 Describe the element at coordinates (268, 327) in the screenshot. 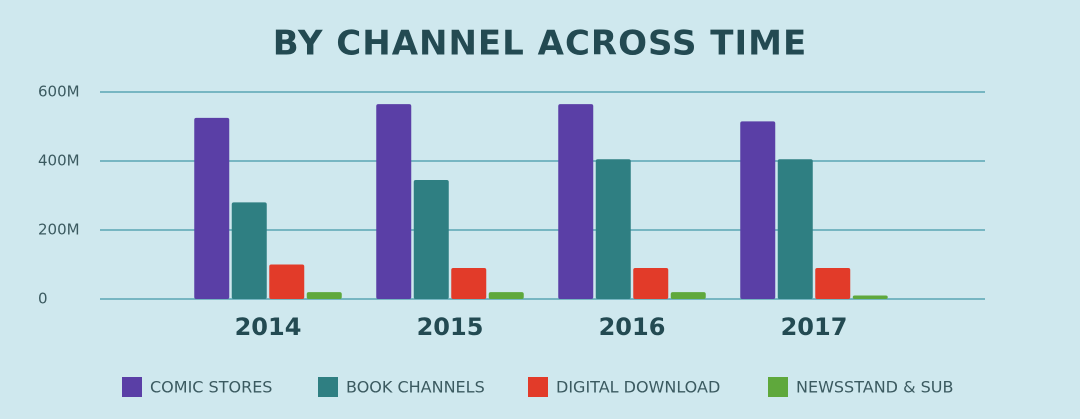

I see `x-tick-label: 2014` at that location.